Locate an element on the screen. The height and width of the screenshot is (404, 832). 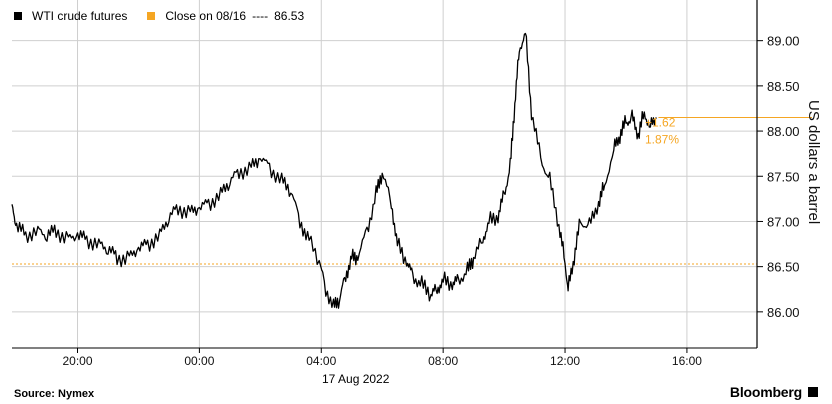
date-label: 17 Aug 2022 is located at coordinates (356, 379).